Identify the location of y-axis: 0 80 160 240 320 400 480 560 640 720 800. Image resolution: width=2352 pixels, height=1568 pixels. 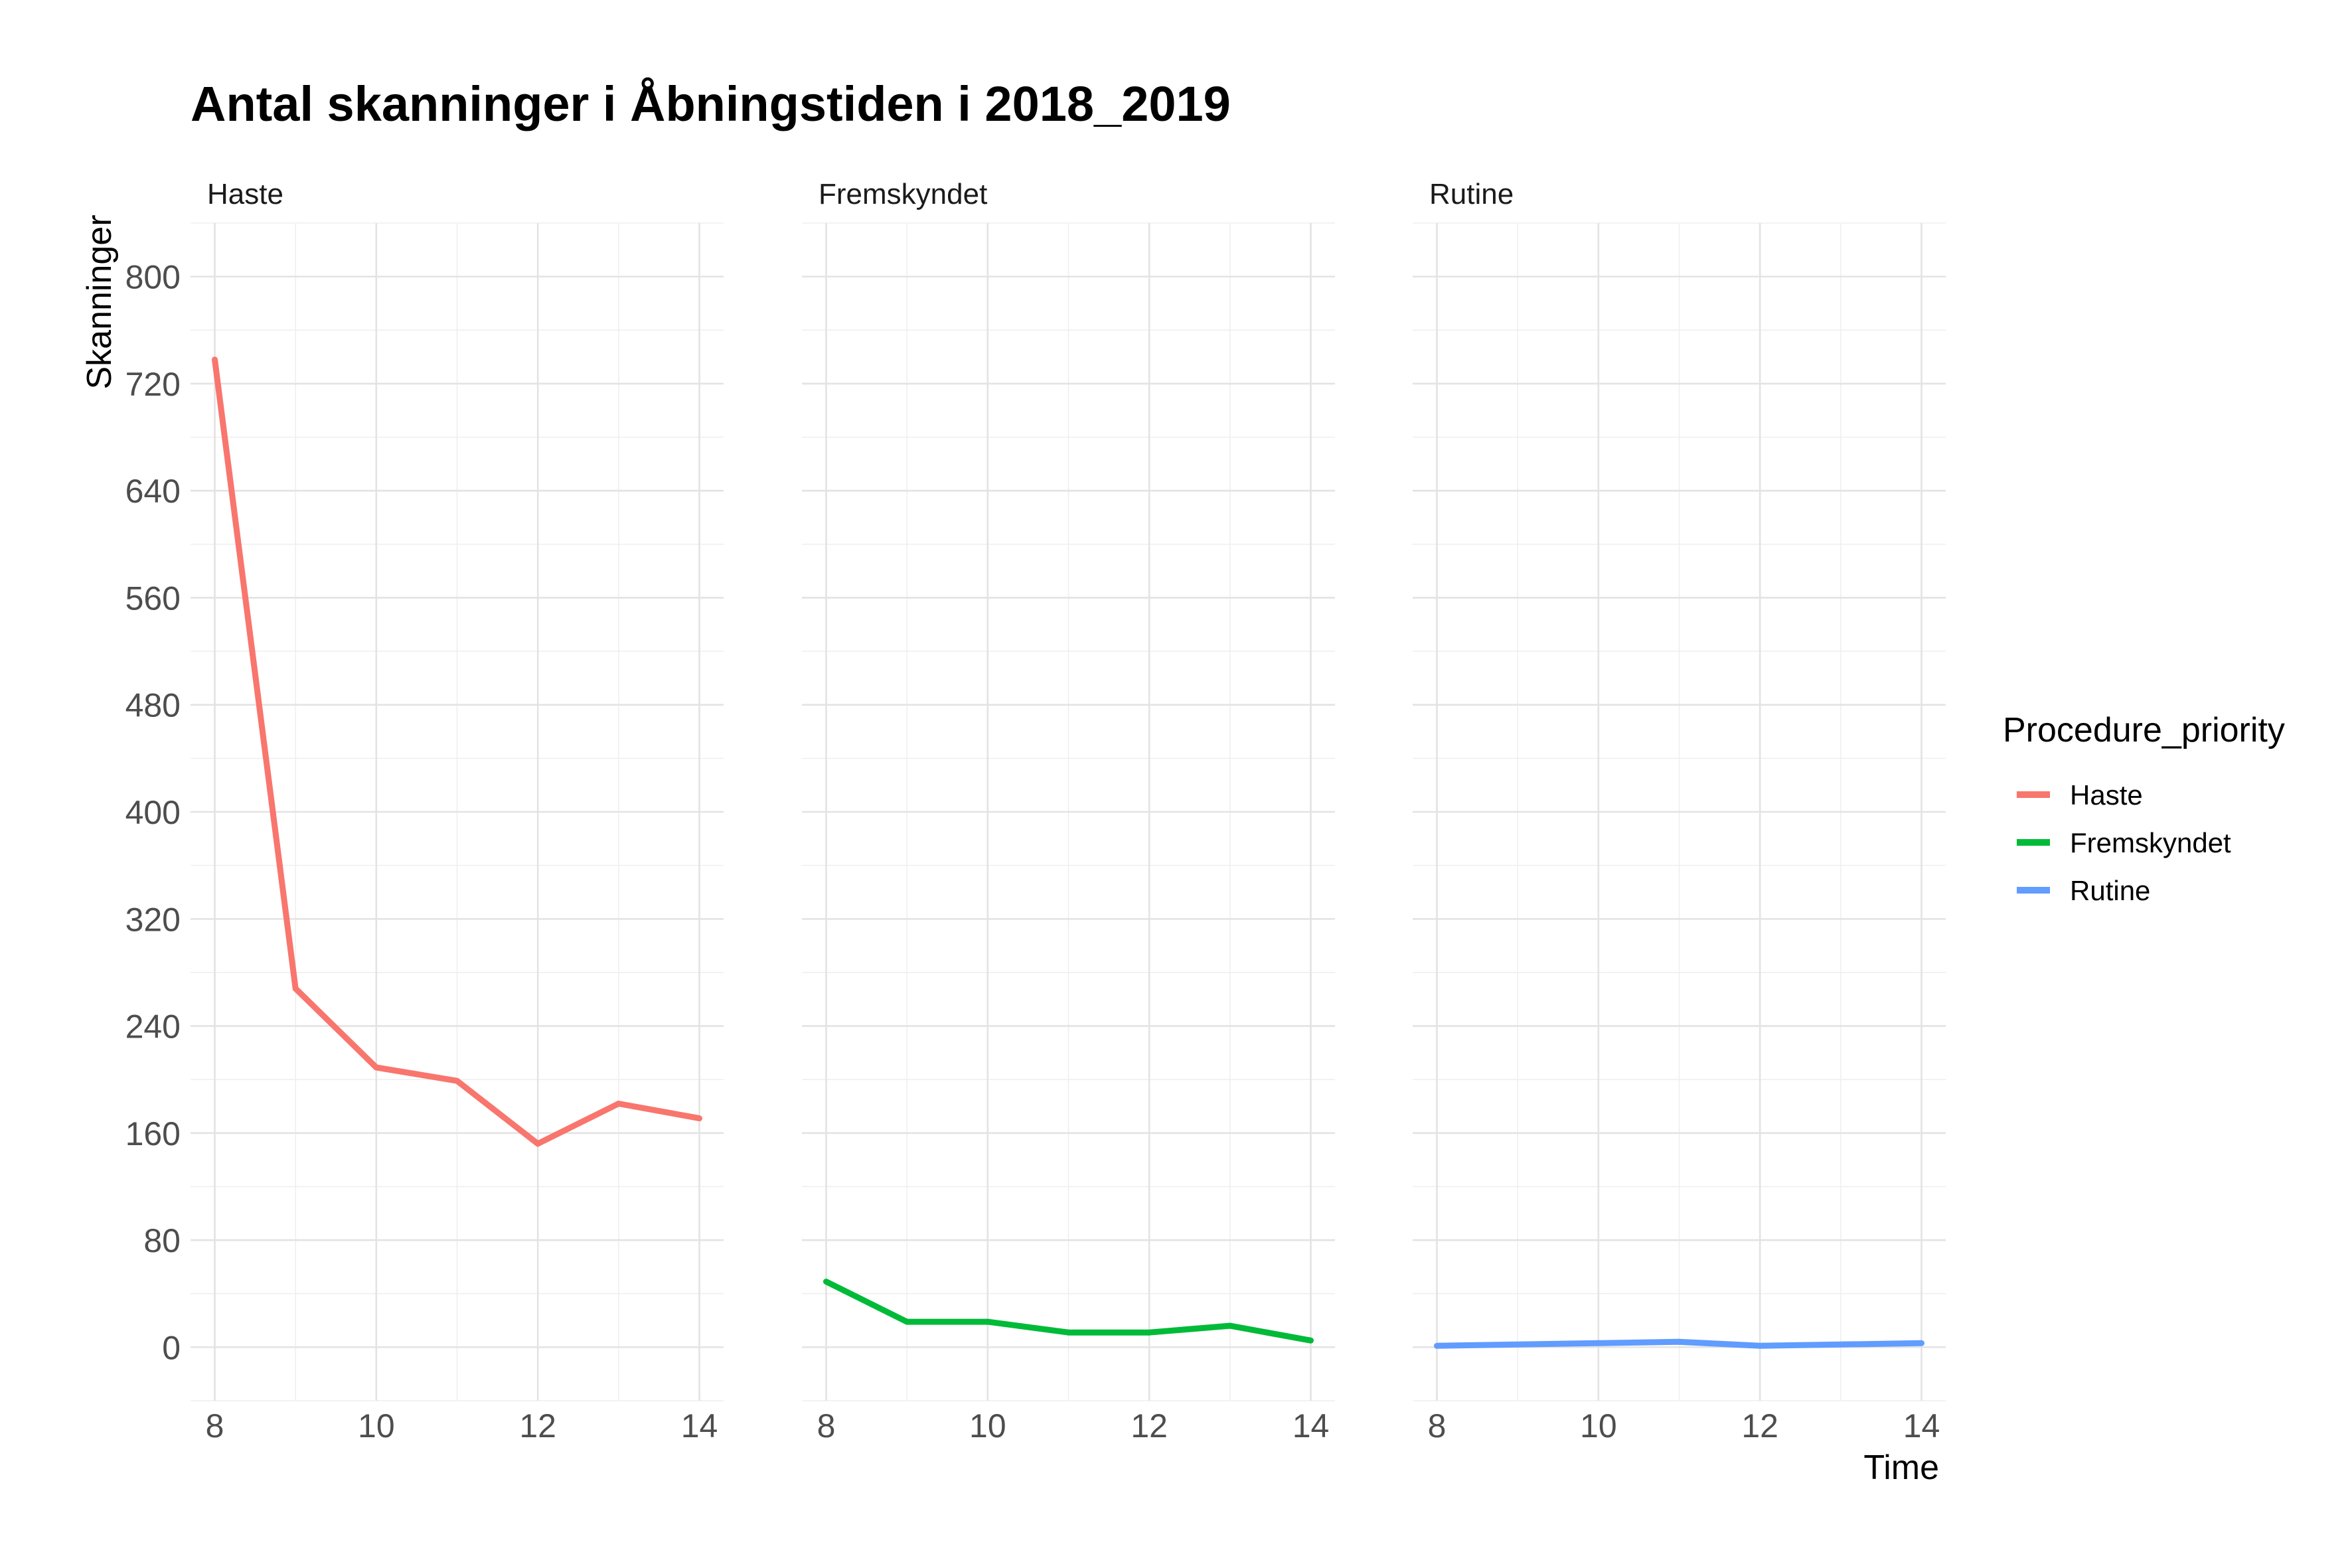
(153, 813).